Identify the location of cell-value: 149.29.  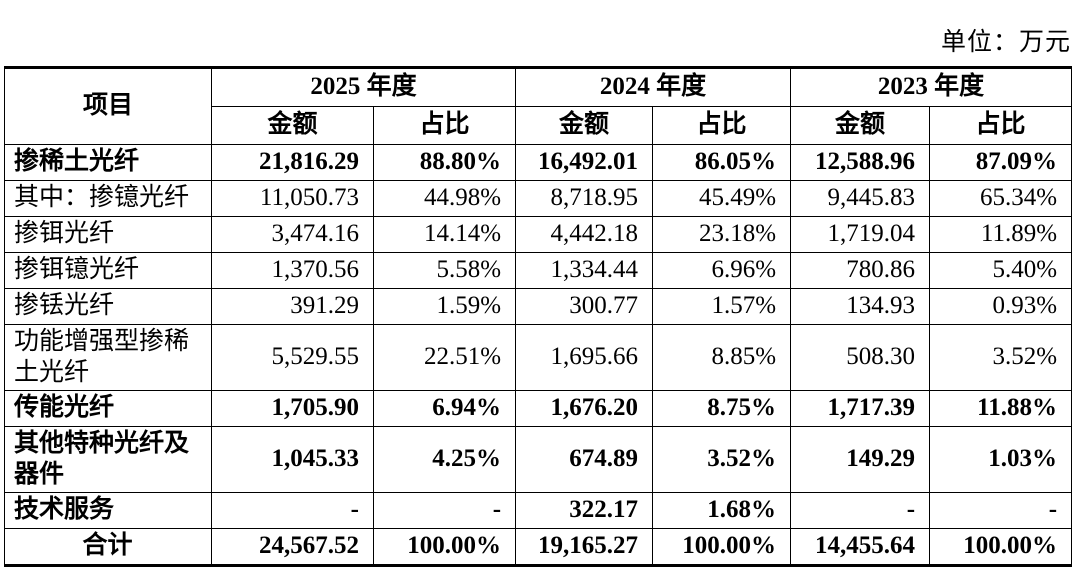
(860, 459).